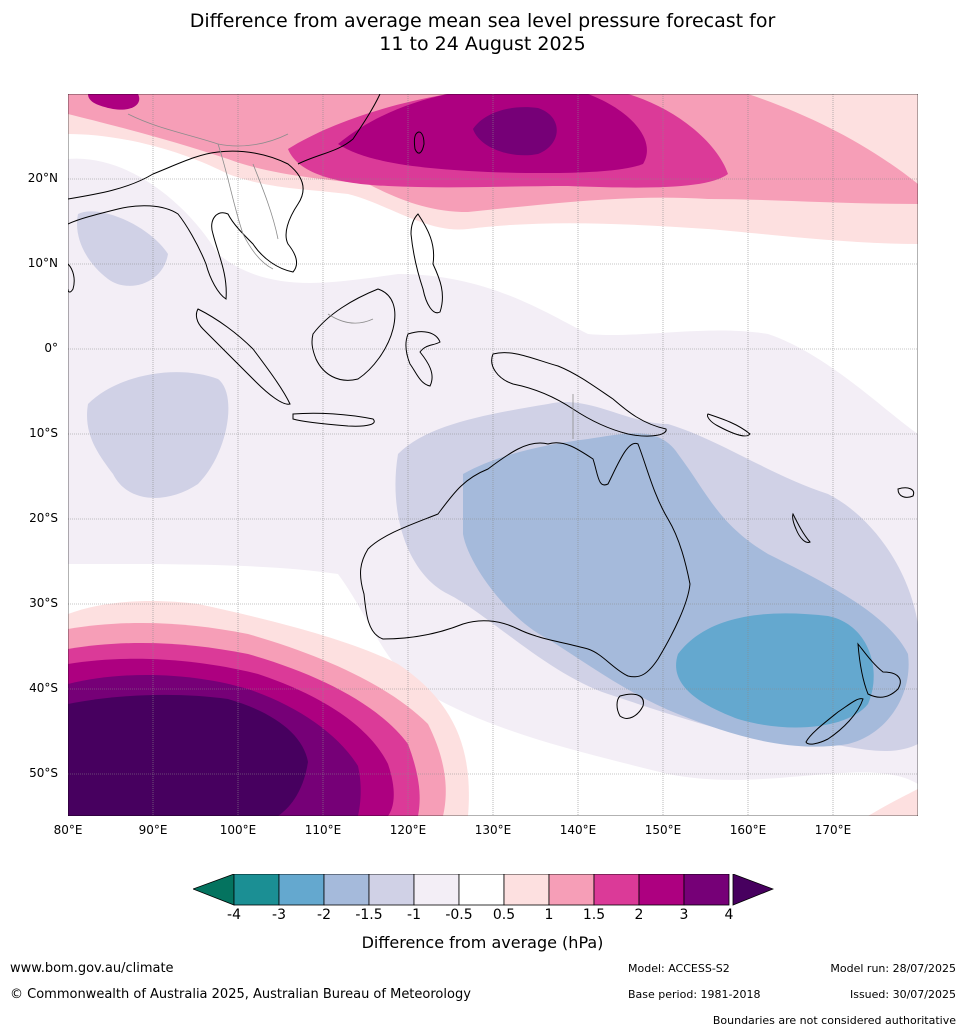  I want to click on lon-label-130e: 130°E, so click(493, 830).